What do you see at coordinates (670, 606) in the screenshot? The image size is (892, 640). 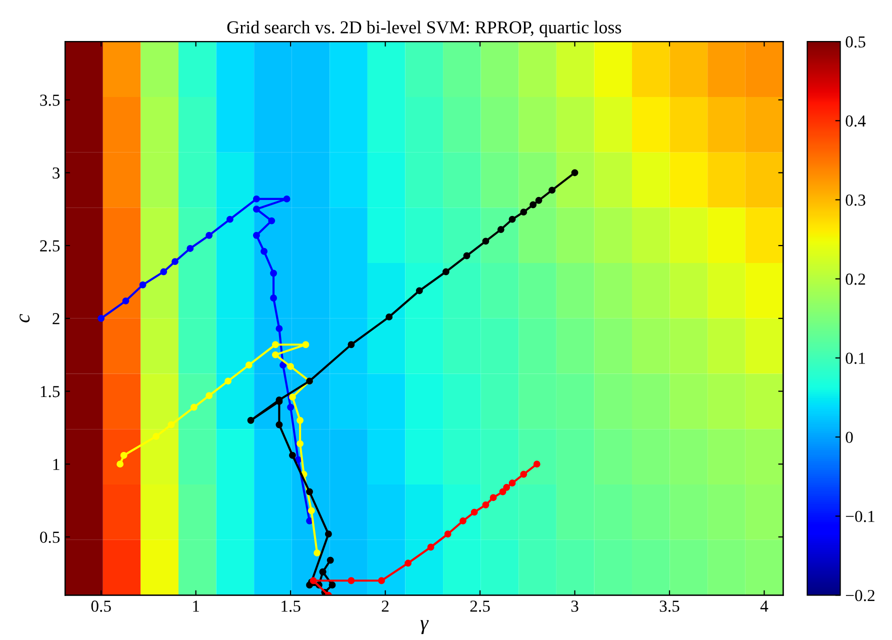 I see `x-tick-label: 3.5` at bounding box center [670, 606].